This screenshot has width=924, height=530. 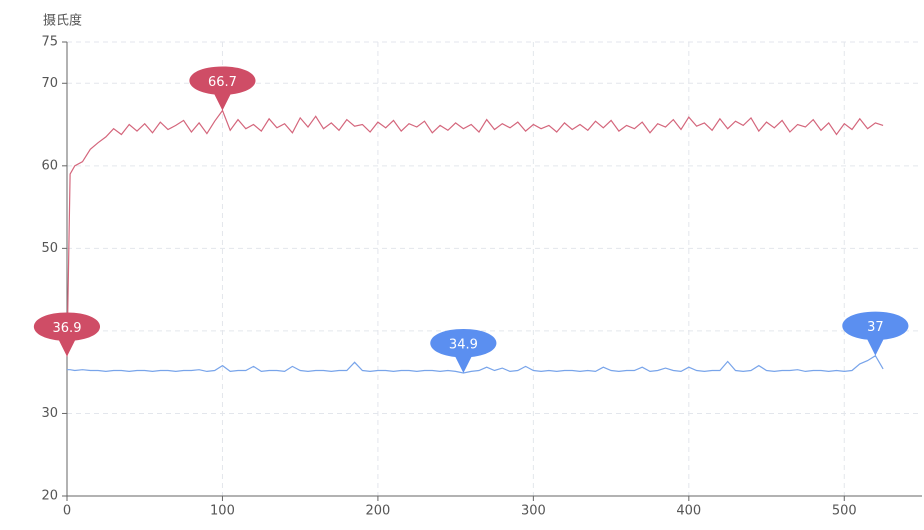 What do you see at coordinates (875, 327) in the screenshot?
I see `mark-label: 37` at bounding box center [875, 327].